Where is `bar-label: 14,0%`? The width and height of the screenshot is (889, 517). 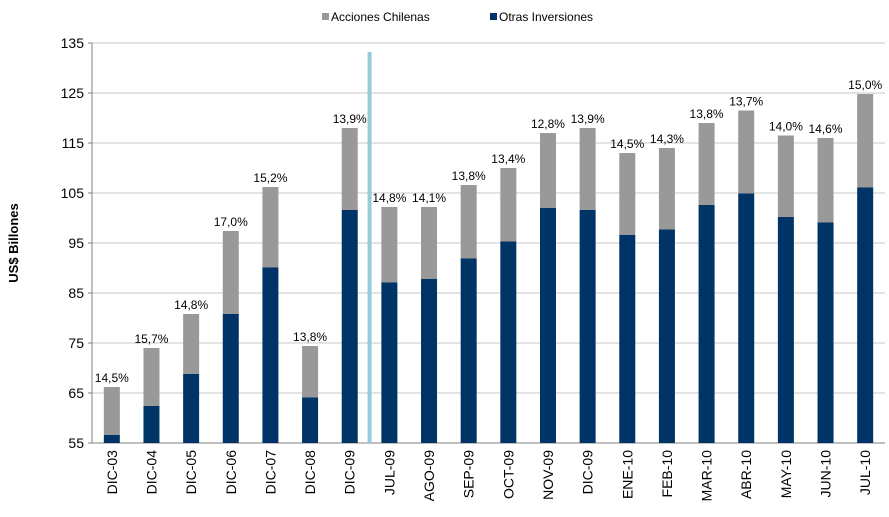
bar-label: 14,0% is located at coordinates (786, 127).